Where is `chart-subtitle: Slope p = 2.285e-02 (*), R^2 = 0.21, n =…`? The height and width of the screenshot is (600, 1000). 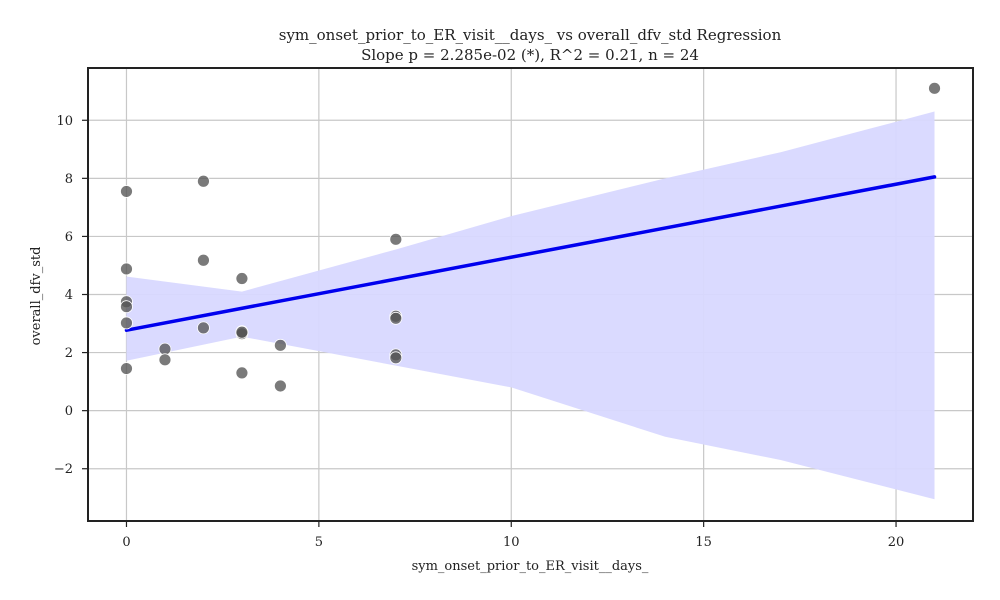 chart-subtitle: Slope p = 2.285e-02 (*), R^2 = 0.21, n =… is located at coordinates (530, 55).